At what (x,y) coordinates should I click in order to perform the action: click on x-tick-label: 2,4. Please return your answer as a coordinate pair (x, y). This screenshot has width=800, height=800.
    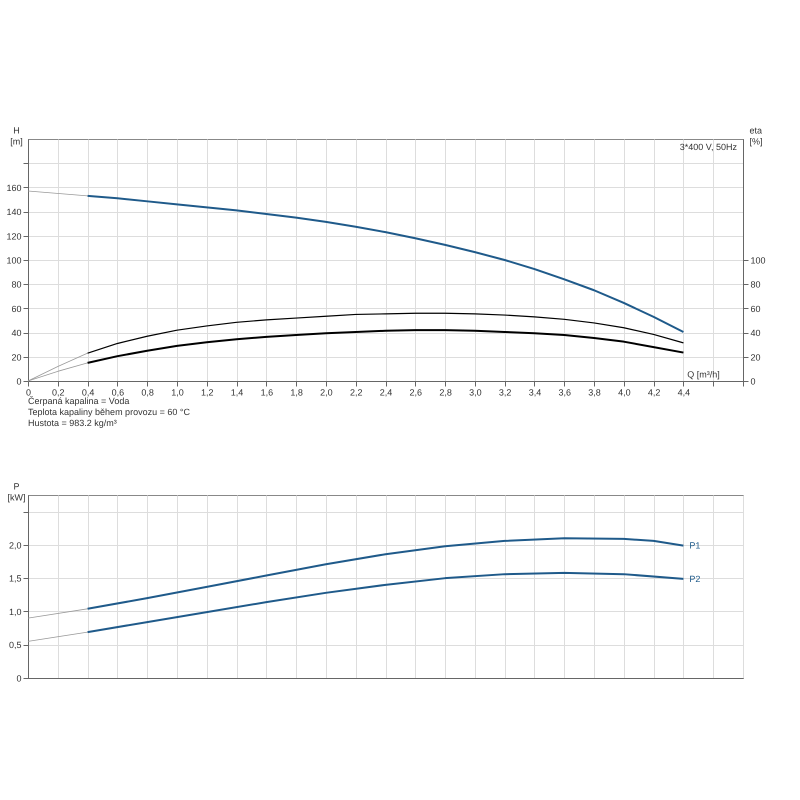
    Looking at the image, I should click on (386, 393).